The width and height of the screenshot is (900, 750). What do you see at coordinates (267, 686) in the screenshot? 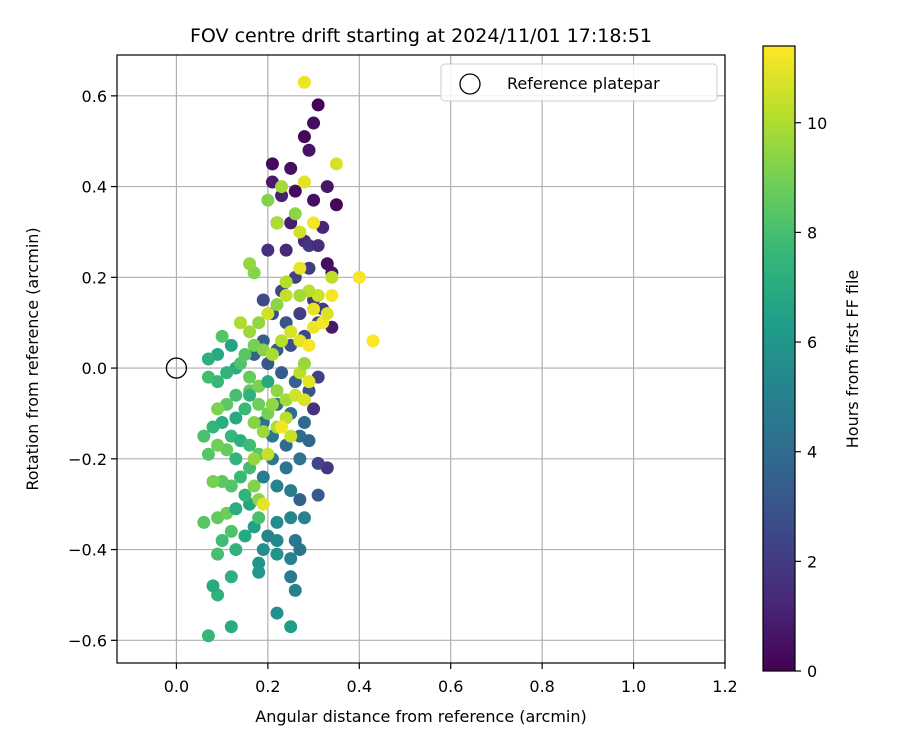
I see `x-tick-label: 0.2` at bounding box center [267, 686].